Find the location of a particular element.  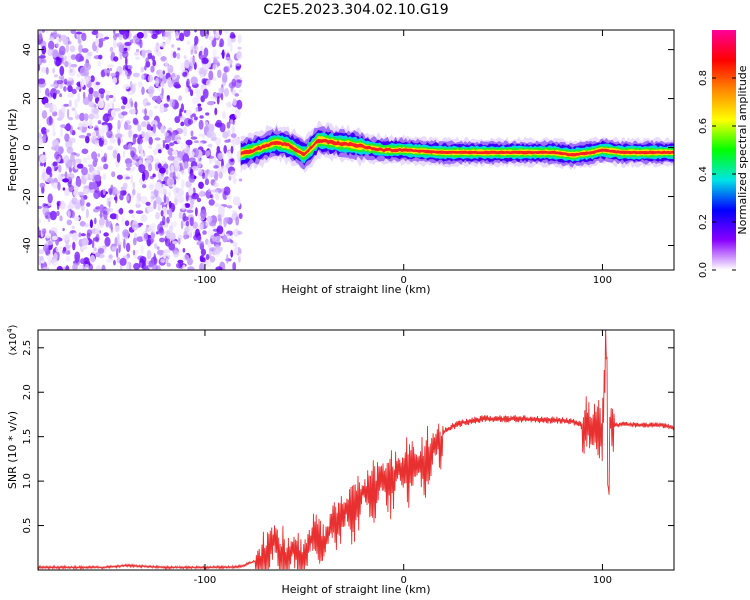

colorbar-tick-label: 0.6 is located at coordinates (703, 126).